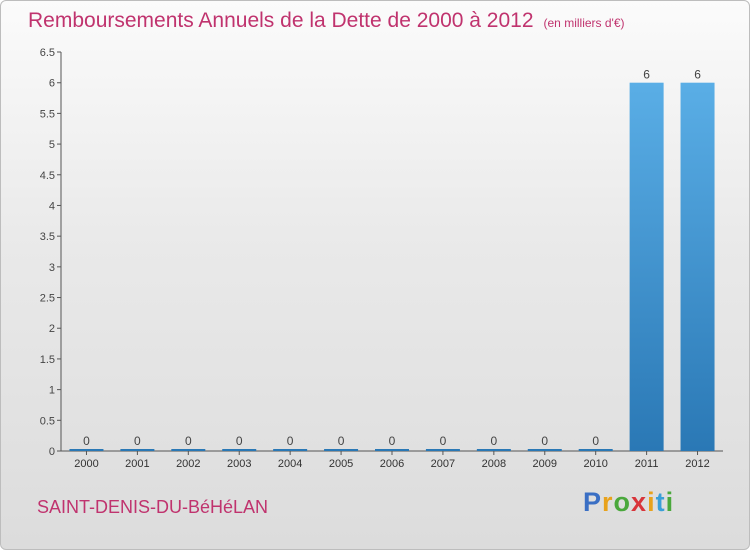 The height and width of the screenshot is (550, 750). What do you see at coordinates (584, 23) in the screenshot?
I see `unit-note: (en milliers d'€)` at bounding box center [584, 23].